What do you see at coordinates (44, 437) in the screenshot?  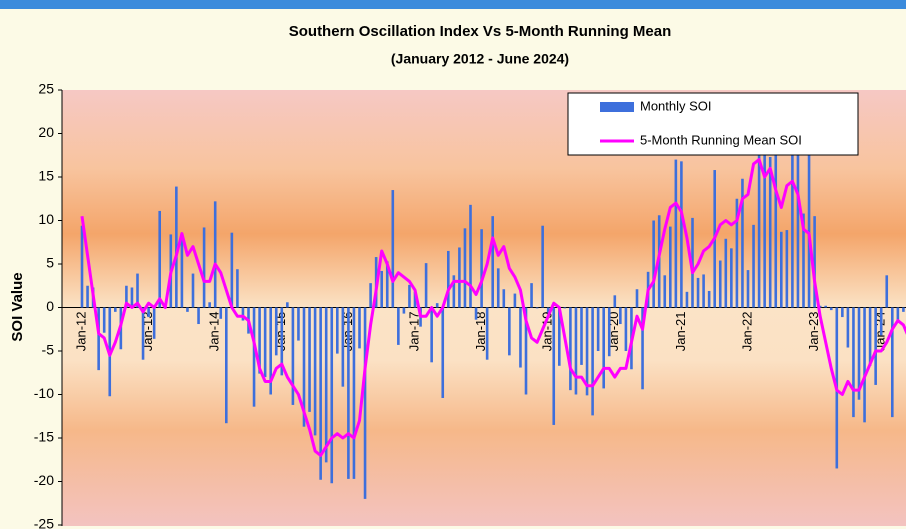 I see `y-tick-label: -15` at bounding box center [44, 437].